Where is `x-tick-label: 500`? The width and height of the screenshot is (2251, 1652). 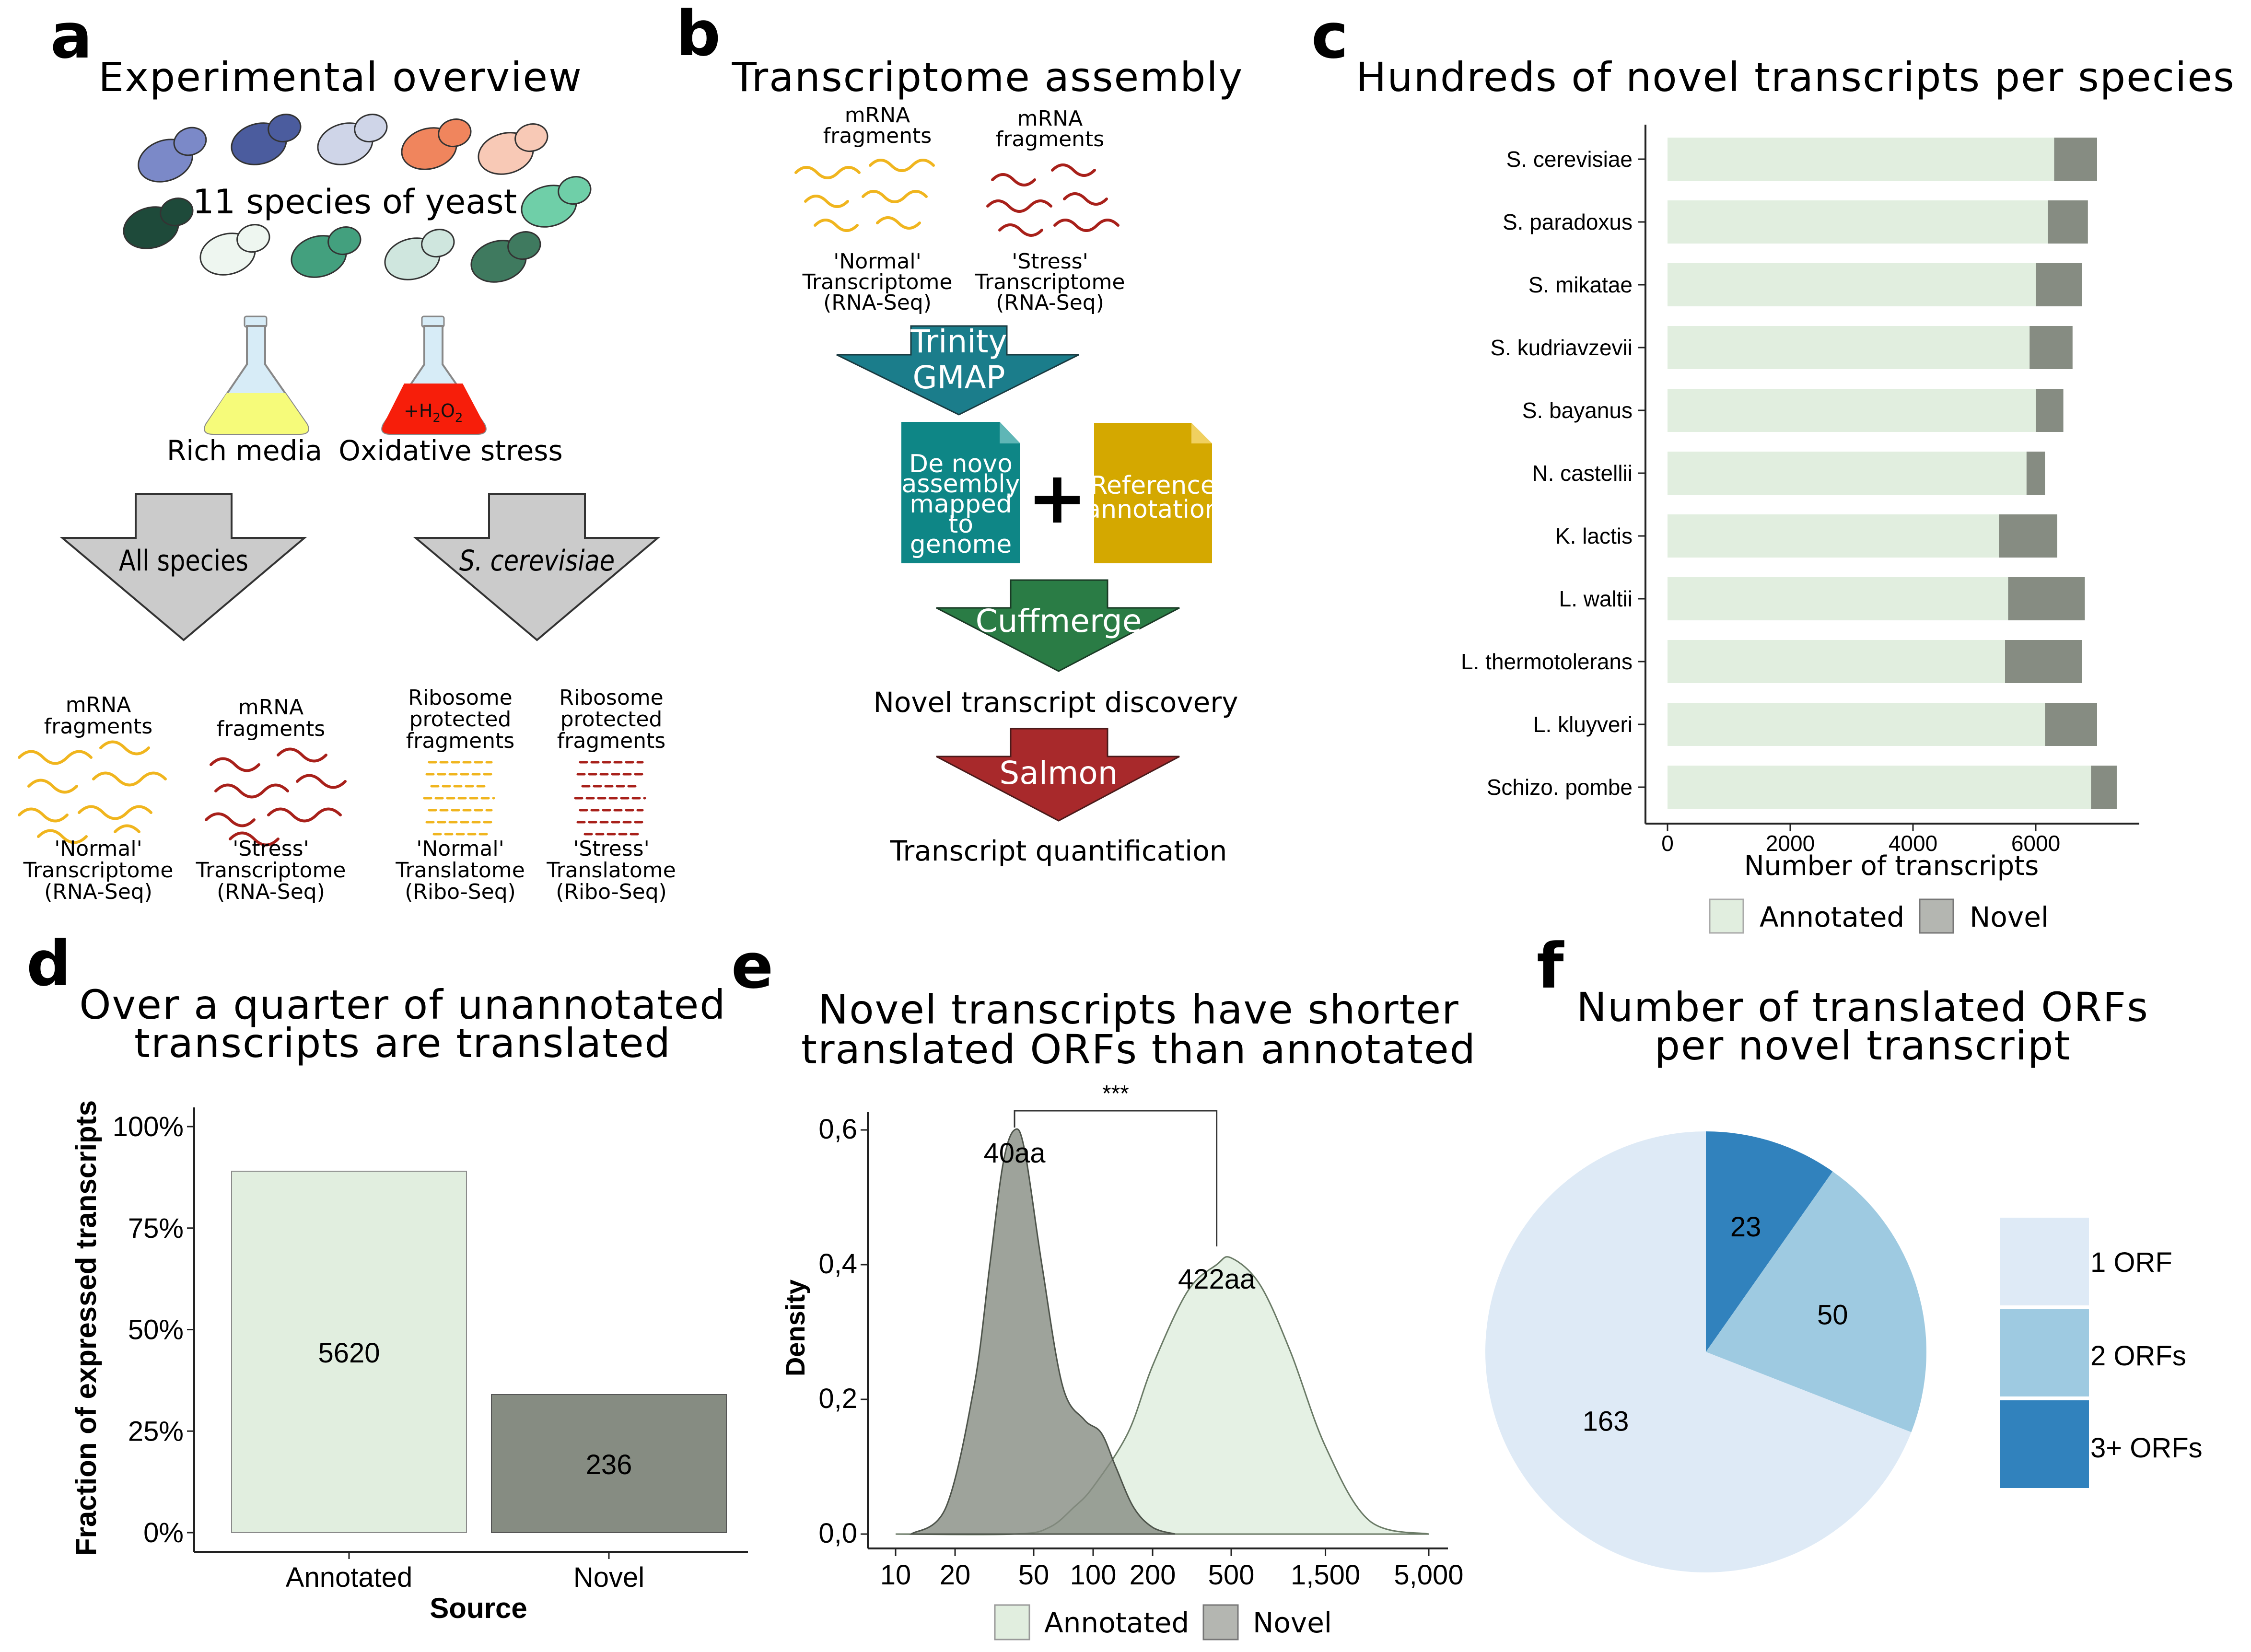 x-tick-label: 500 is located at coordinates (1231, 1575).